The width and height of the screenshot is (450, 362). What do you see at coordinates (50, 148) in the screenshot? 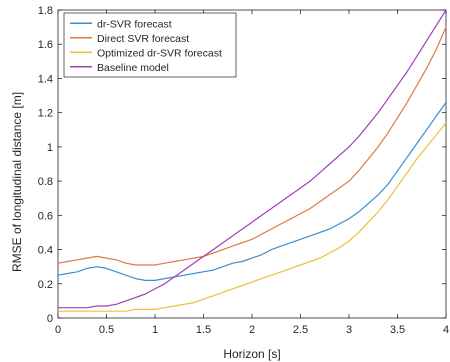
I see `y-tick-label: 1` at bounding box center [50, 148].